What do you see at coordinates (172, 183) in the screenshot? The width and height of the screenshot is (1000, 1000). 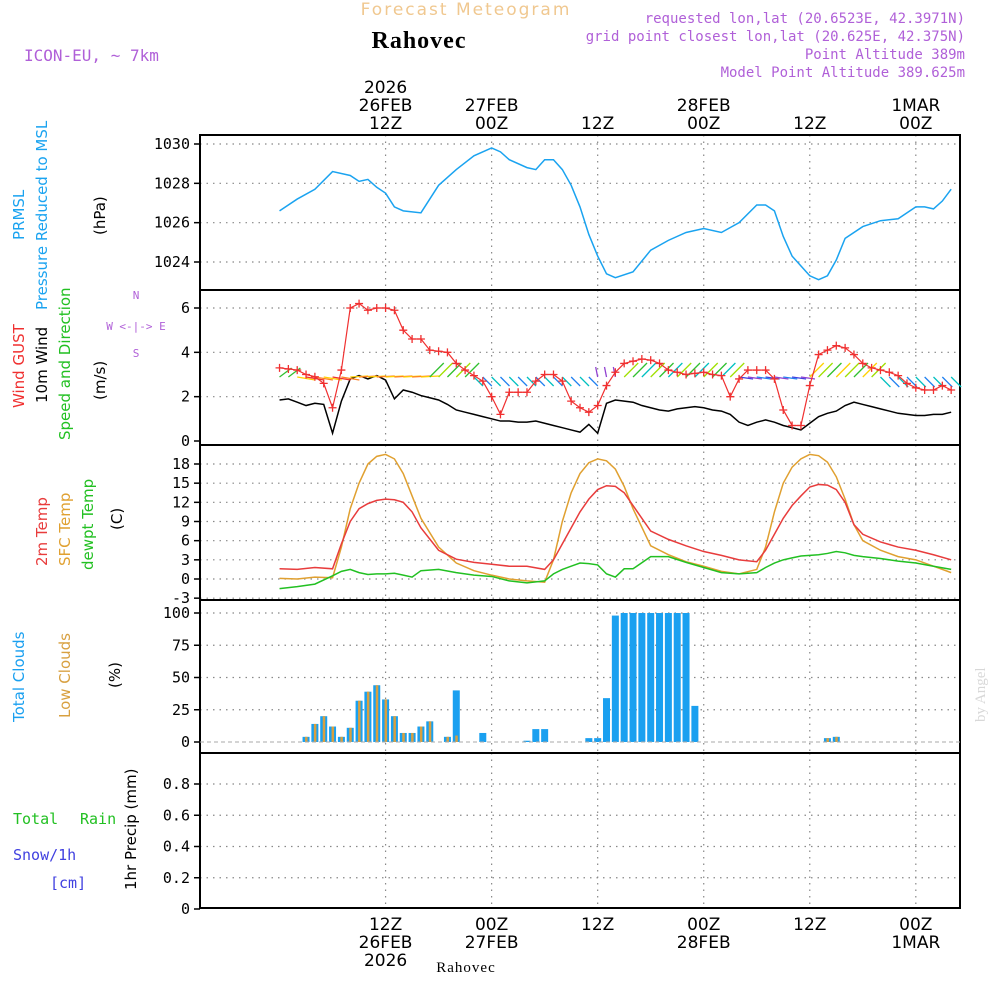 I see `y-tick-label: 1028` at bounding box center [172, 183].